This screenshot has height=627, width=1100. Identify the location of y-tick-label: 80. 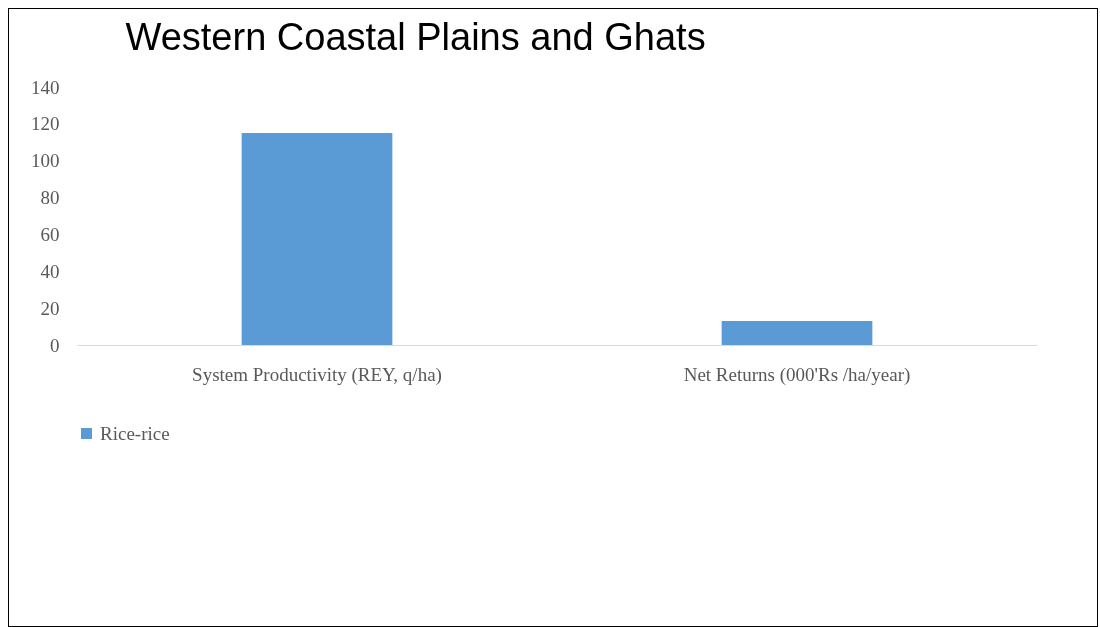
(50, 198).